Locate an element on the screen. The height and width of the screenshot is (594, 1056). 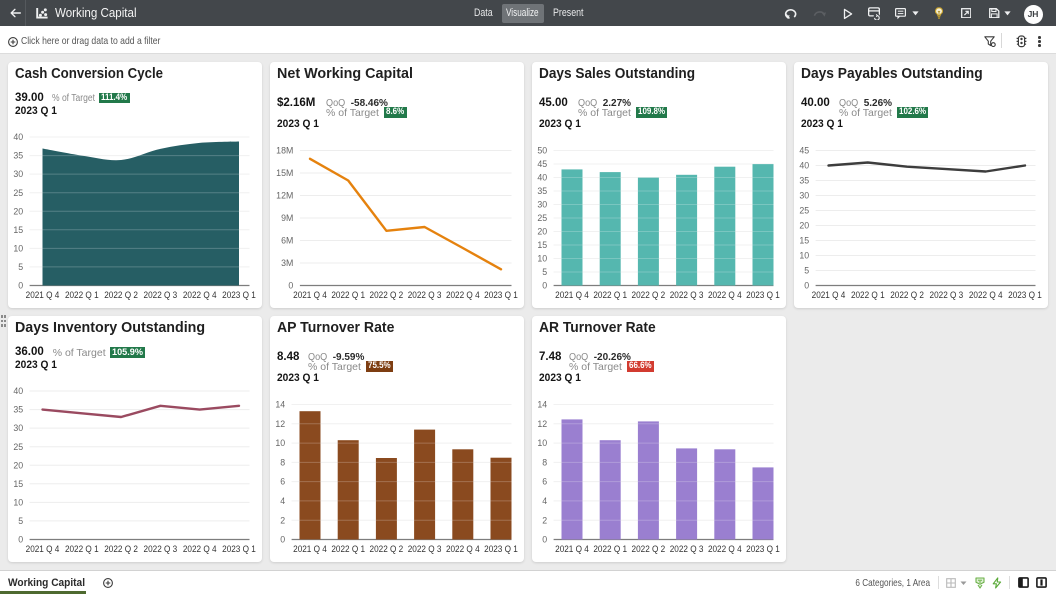
svg-text: 18M is located at coordinates (284, 151).